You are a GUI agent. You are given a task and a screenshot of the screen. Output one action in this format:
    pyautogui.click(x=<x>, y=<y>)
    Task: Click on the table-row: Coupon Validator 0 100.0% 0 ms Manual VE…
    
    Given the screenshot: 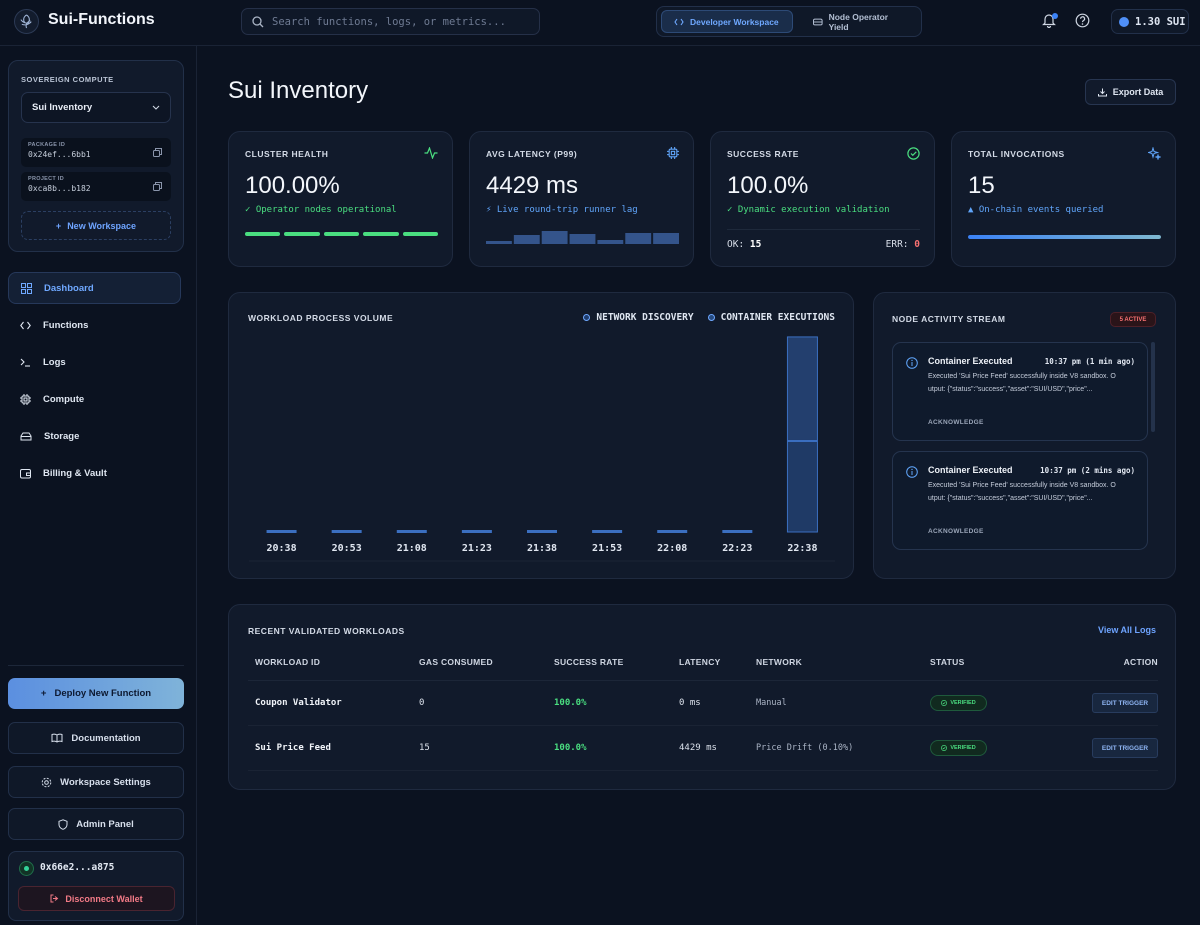 What is the action you would take?
    pyautogui.click(x=703, y=703)
    